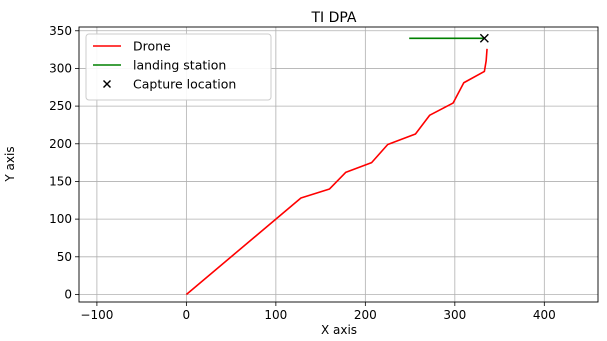 Image resolution: width=607 pixels, height=341 pixels. I want to click on legend-item-drone: Drone, so click(132, 46).